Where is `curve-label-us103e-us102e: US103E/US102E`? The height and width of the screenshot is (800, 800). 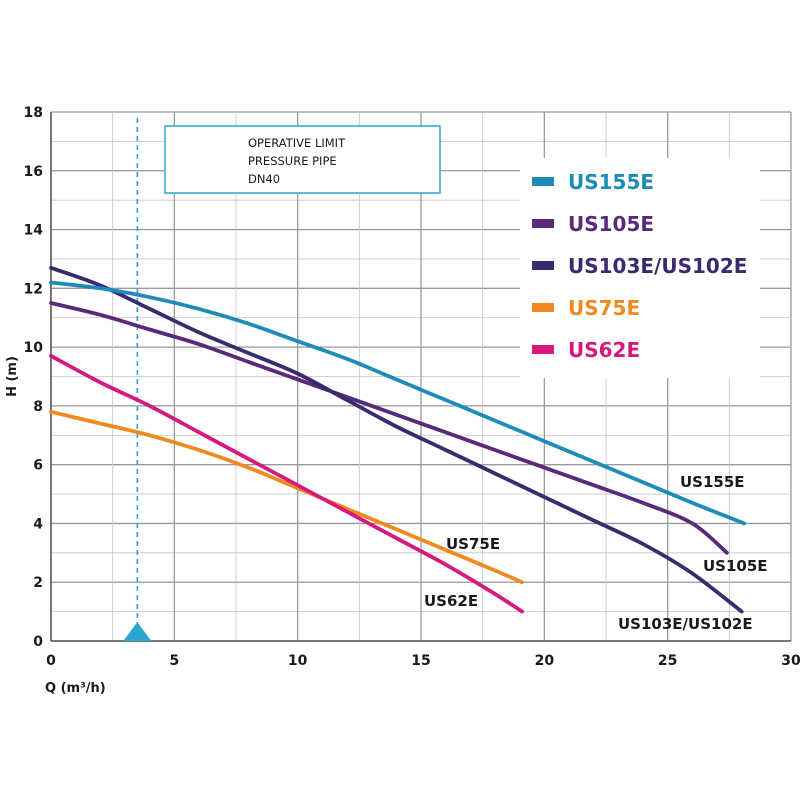 curve-label-us103e-us102e: US103E/US102E is located at coordinates (685, 624).